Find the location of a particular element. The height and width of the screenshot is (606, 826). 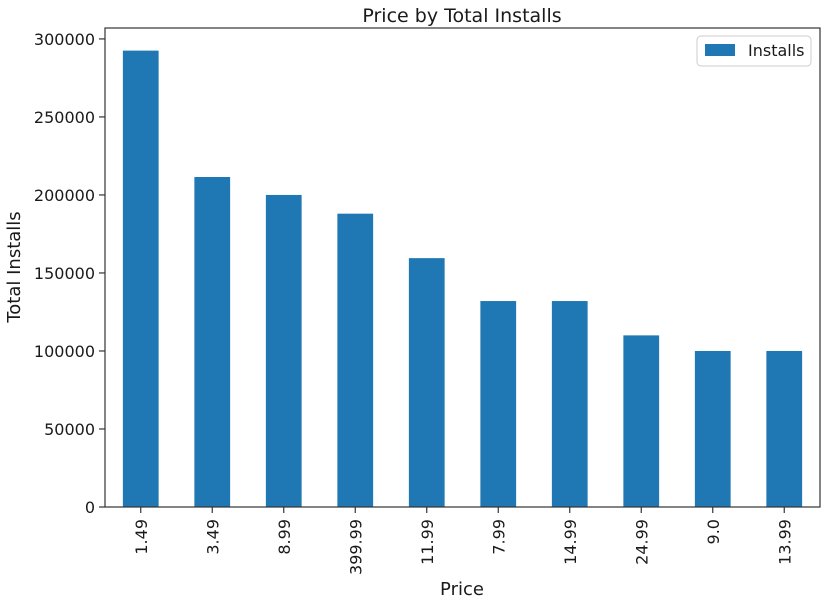

y-tick-label: 50000 is located at coordinates (69, 429).